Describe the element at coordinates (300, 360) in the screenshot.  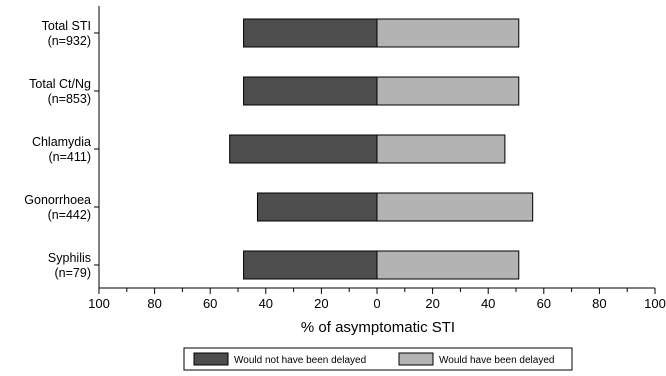
I see `legend-label: Would not have been delayed` at that location.